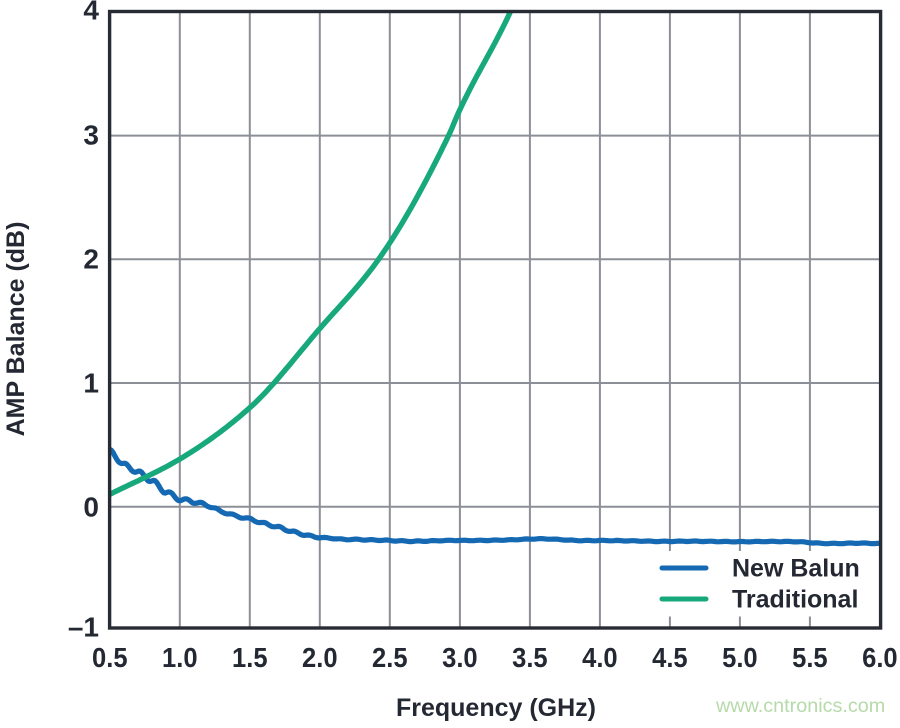  What do you see at coordinates (91, 383) in the screenshot?
I see `svg-text: 1` at bounding box center [91, 383].